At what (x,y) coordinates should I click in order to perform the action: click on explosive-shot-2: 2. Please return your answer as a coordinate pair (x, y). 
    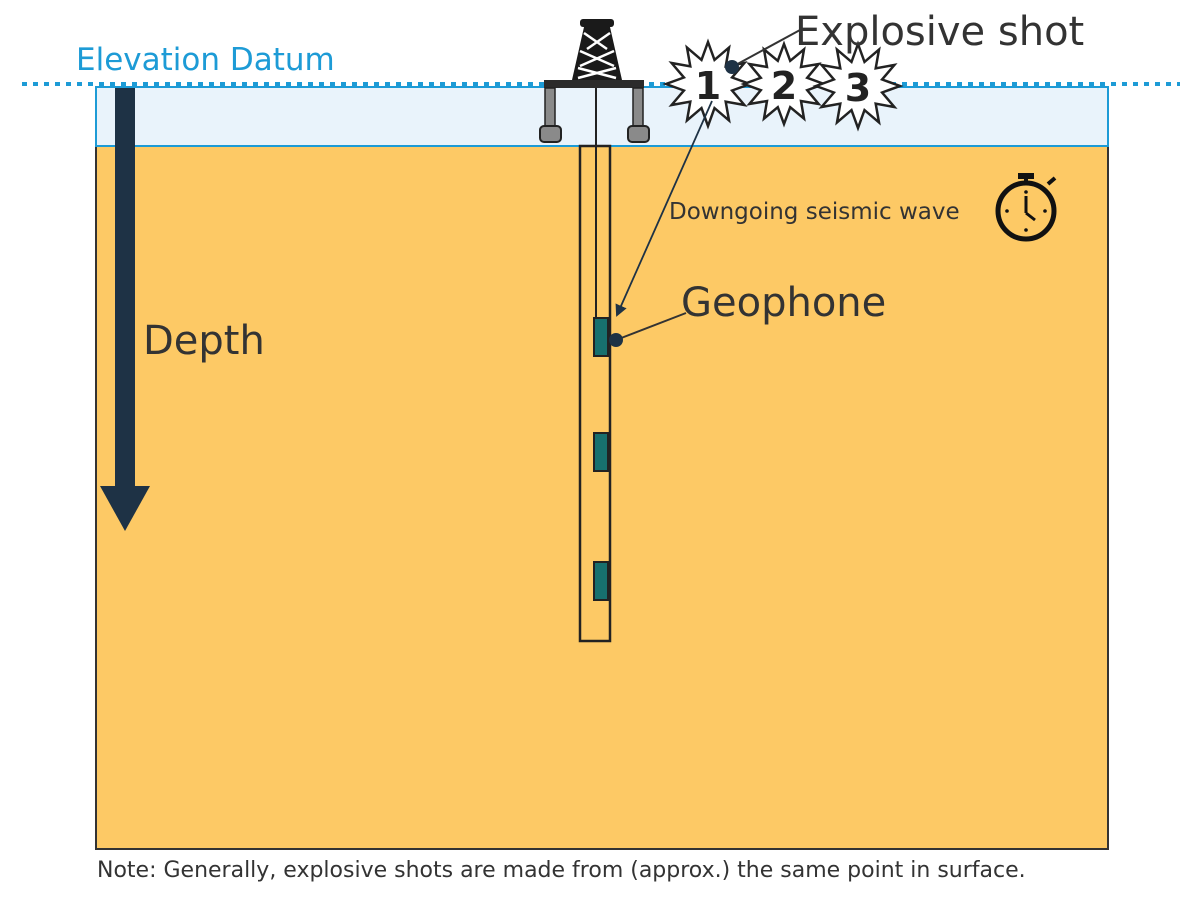
    Looking at the image, I should click on (784, 84).